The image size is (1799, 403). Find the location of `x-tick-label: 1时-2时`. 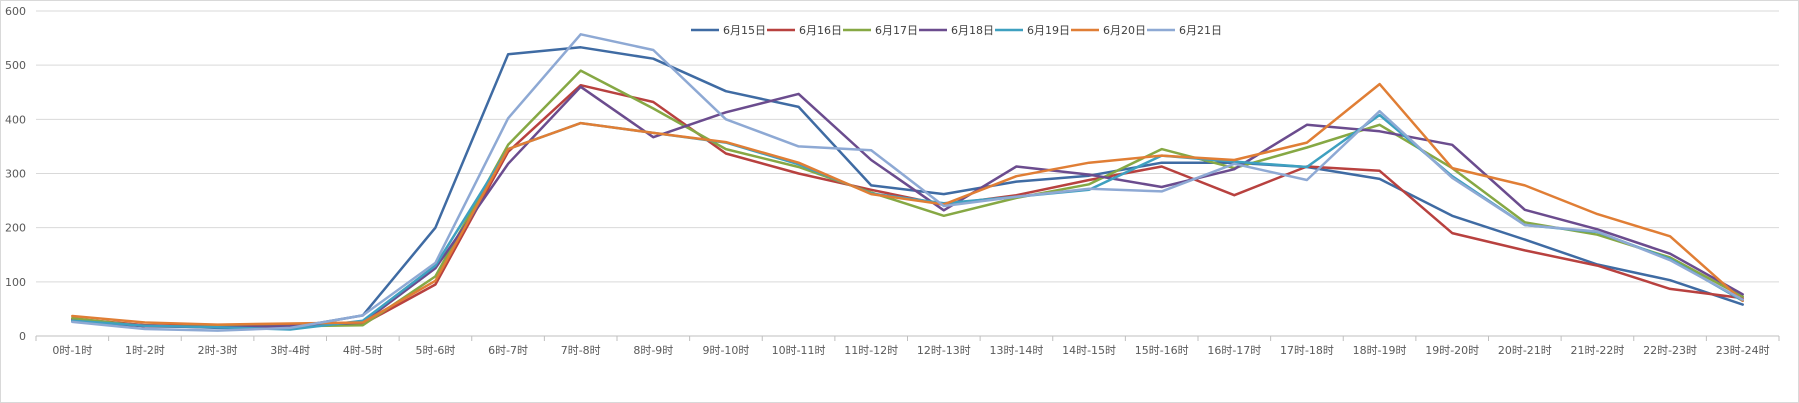

x-tick-label: 1时-2时 is located at coordinates (145, 350).